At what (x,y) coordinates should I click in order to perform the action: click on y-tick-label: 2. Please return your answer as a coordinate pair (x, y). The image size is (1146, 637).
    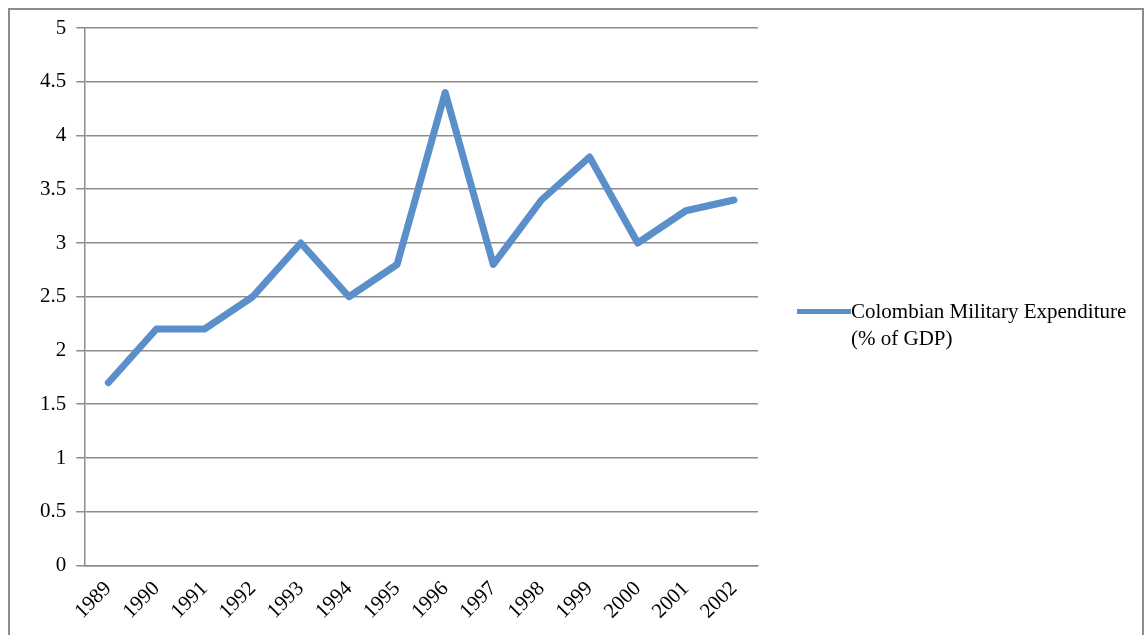
    Looking at the image, I should click on (61, 349).